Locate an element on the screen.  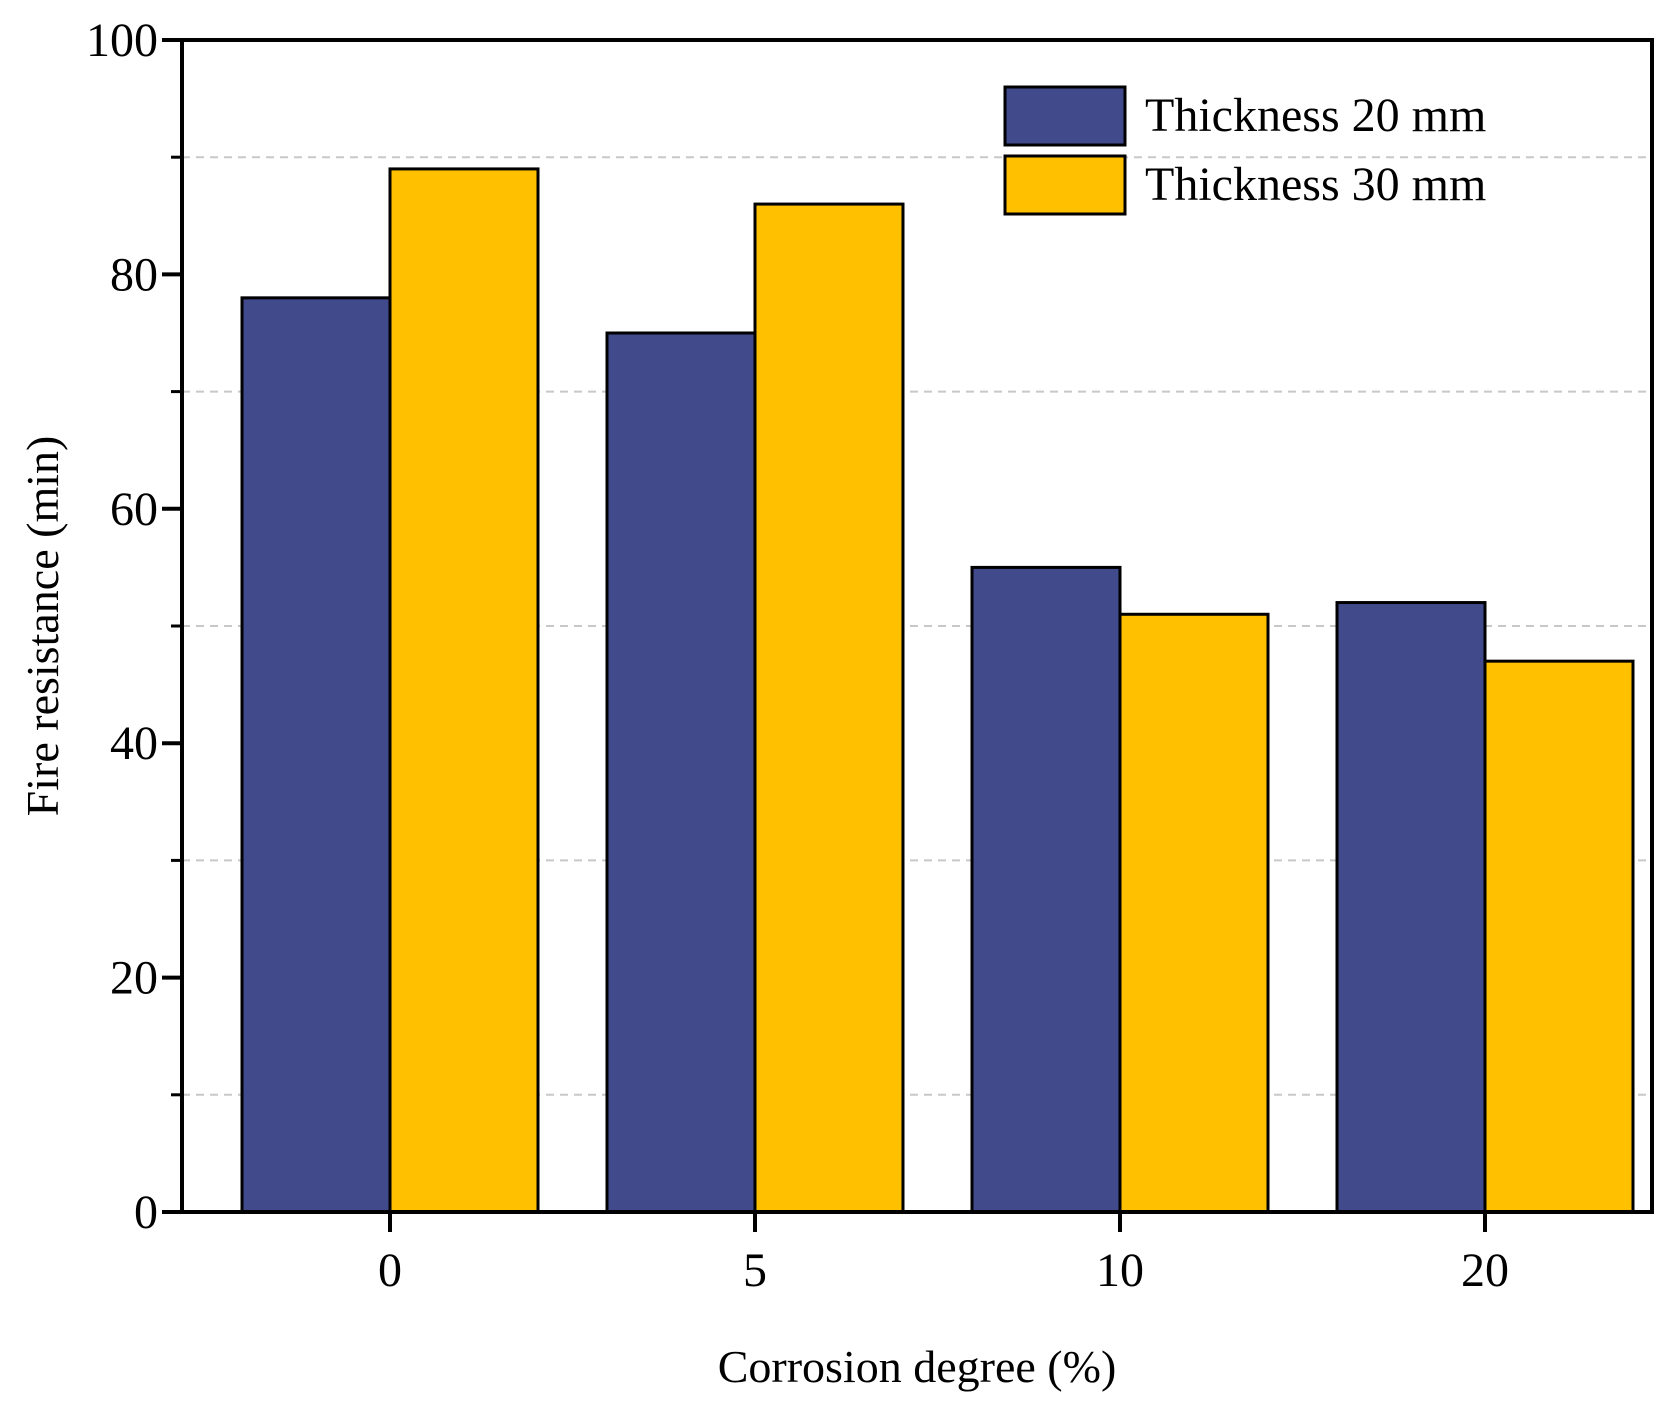
y-tick-label: 0 is located at coordinates (146, 1212).